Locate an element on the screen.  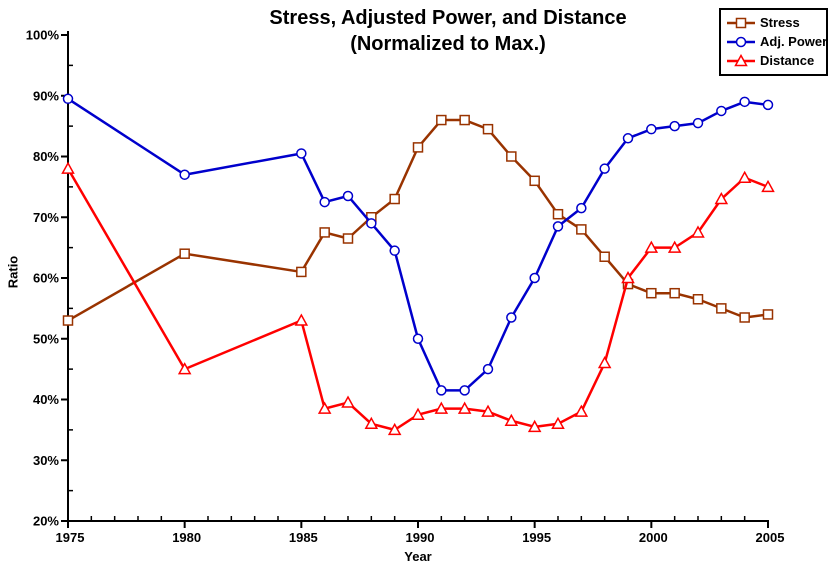
stress-line-square-icon is located at coordinates (741, 22).